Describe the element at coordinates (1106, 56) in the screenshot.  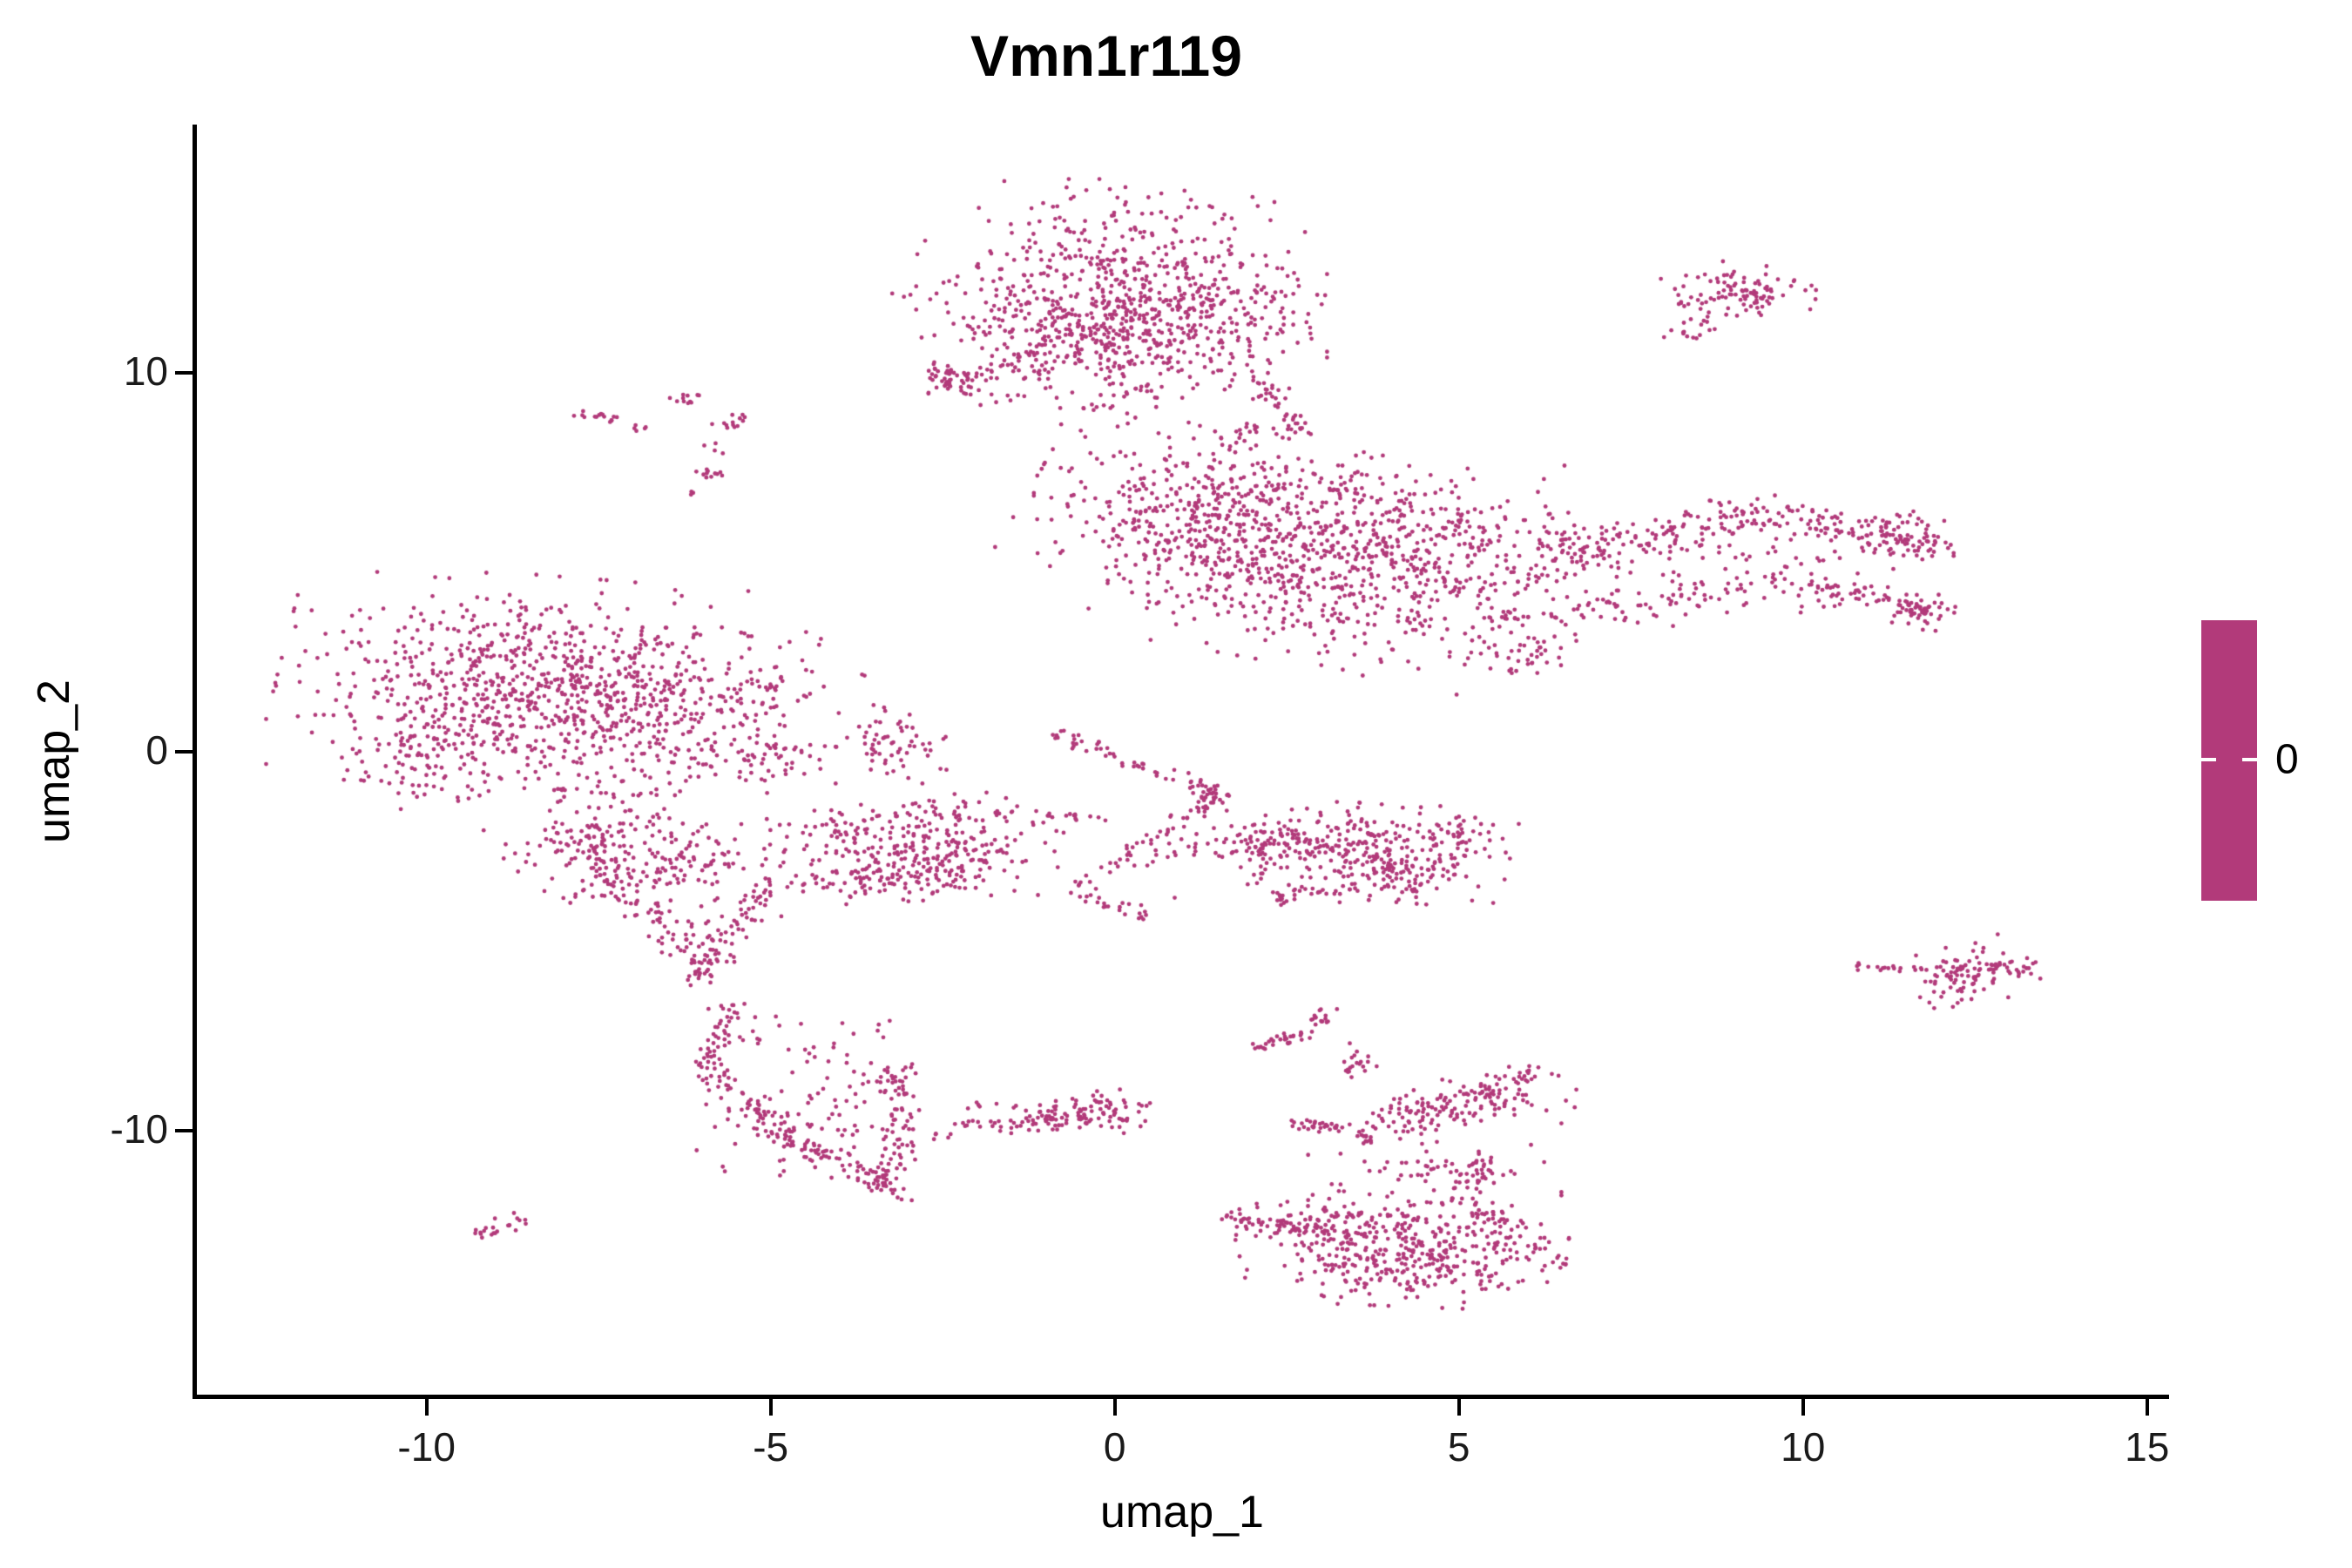
I see `plot-title: Vmn1r119` at that location.